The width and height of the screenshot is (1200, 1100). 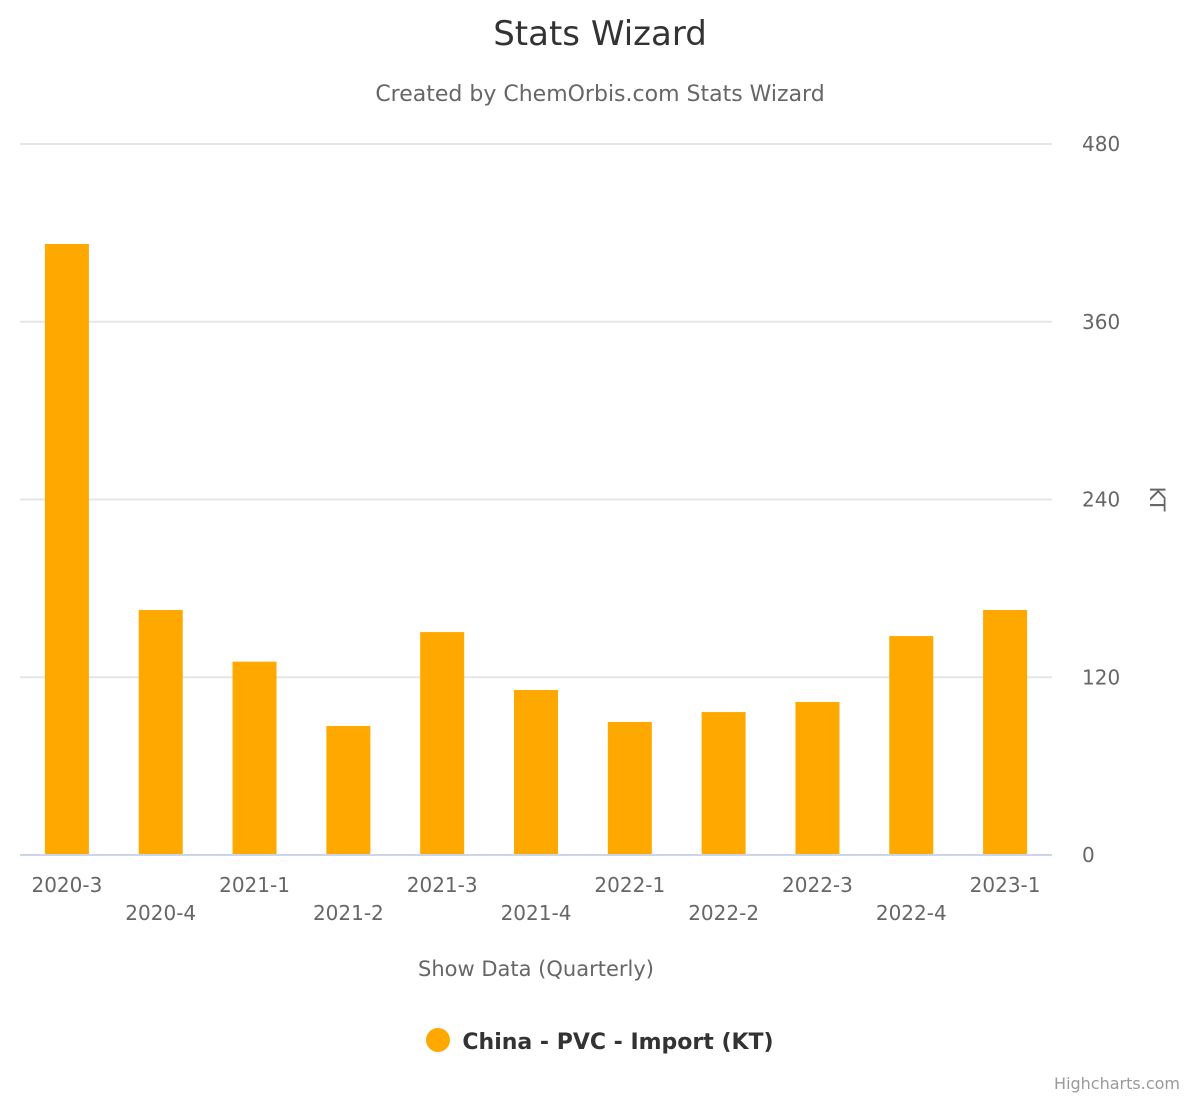 What do you see at coordinates (618, 1042) in the screenshot?
I see `legend-label: China - PVC - Import (KT)` at bounding box center [618, 1042].